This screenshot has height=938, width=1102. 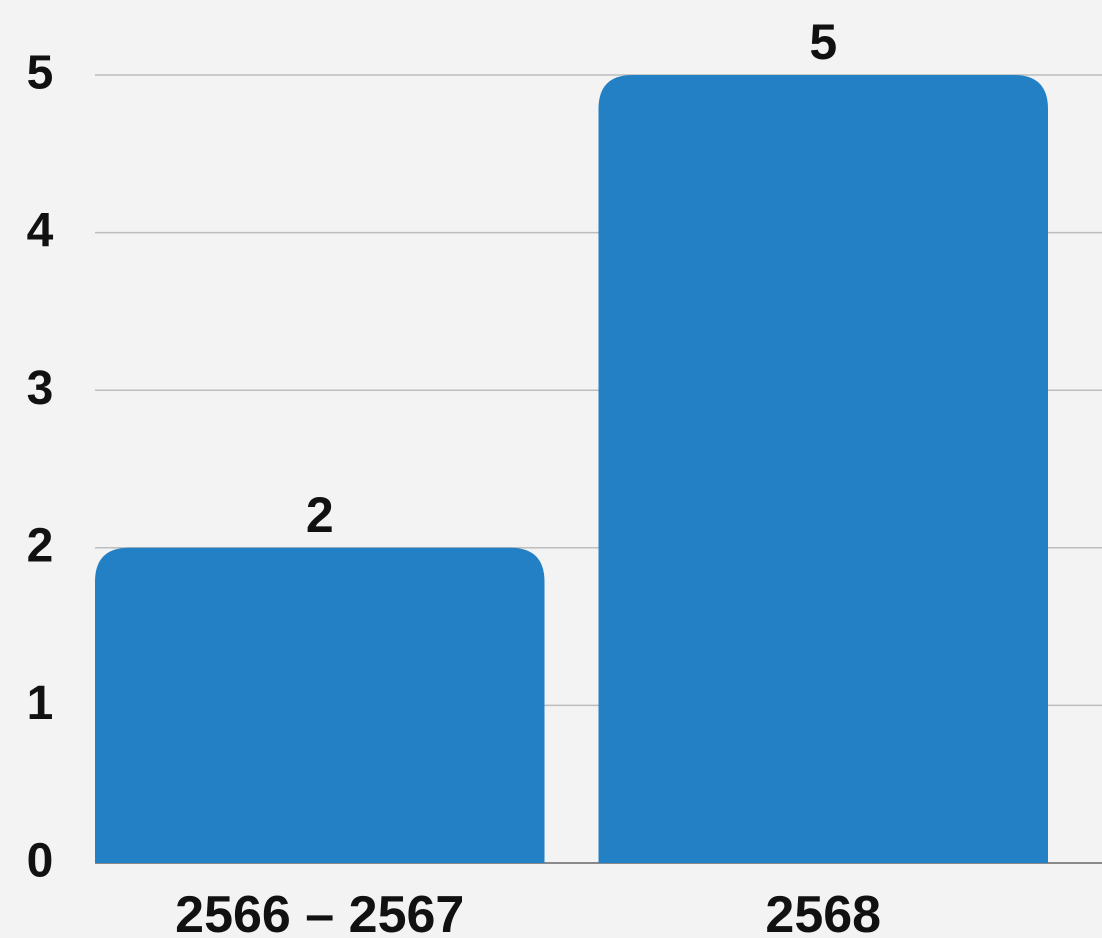 I want to click on y-tick-label-5: 5, so click(x=40, y=73).